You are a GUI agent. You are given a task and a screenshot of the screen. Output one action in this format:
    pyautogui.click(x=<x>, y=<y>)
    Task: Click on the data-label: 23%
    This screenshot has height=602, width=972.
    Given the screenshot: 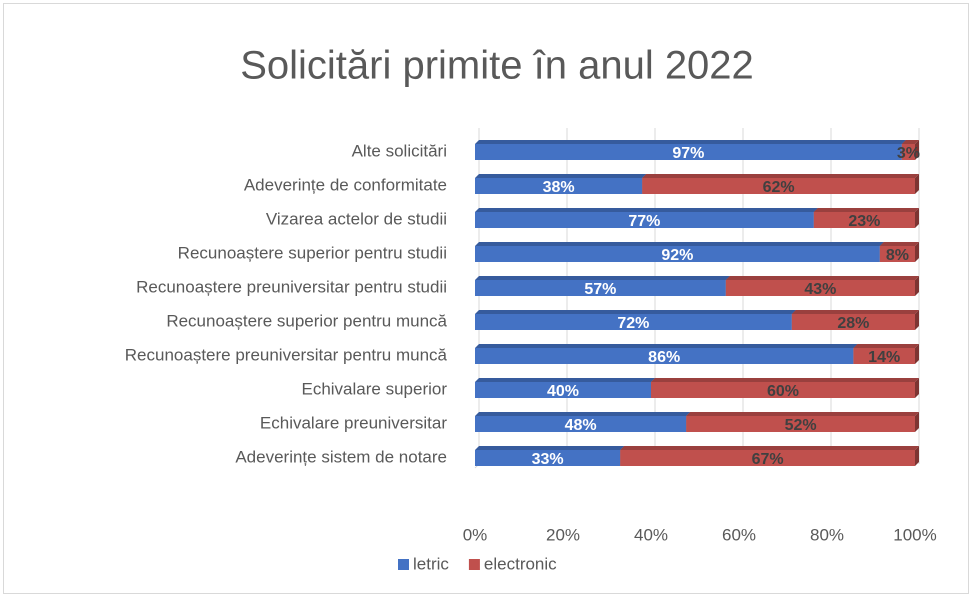 What is the action you would take?
    pyautogui.click(x=864, y=221)
    